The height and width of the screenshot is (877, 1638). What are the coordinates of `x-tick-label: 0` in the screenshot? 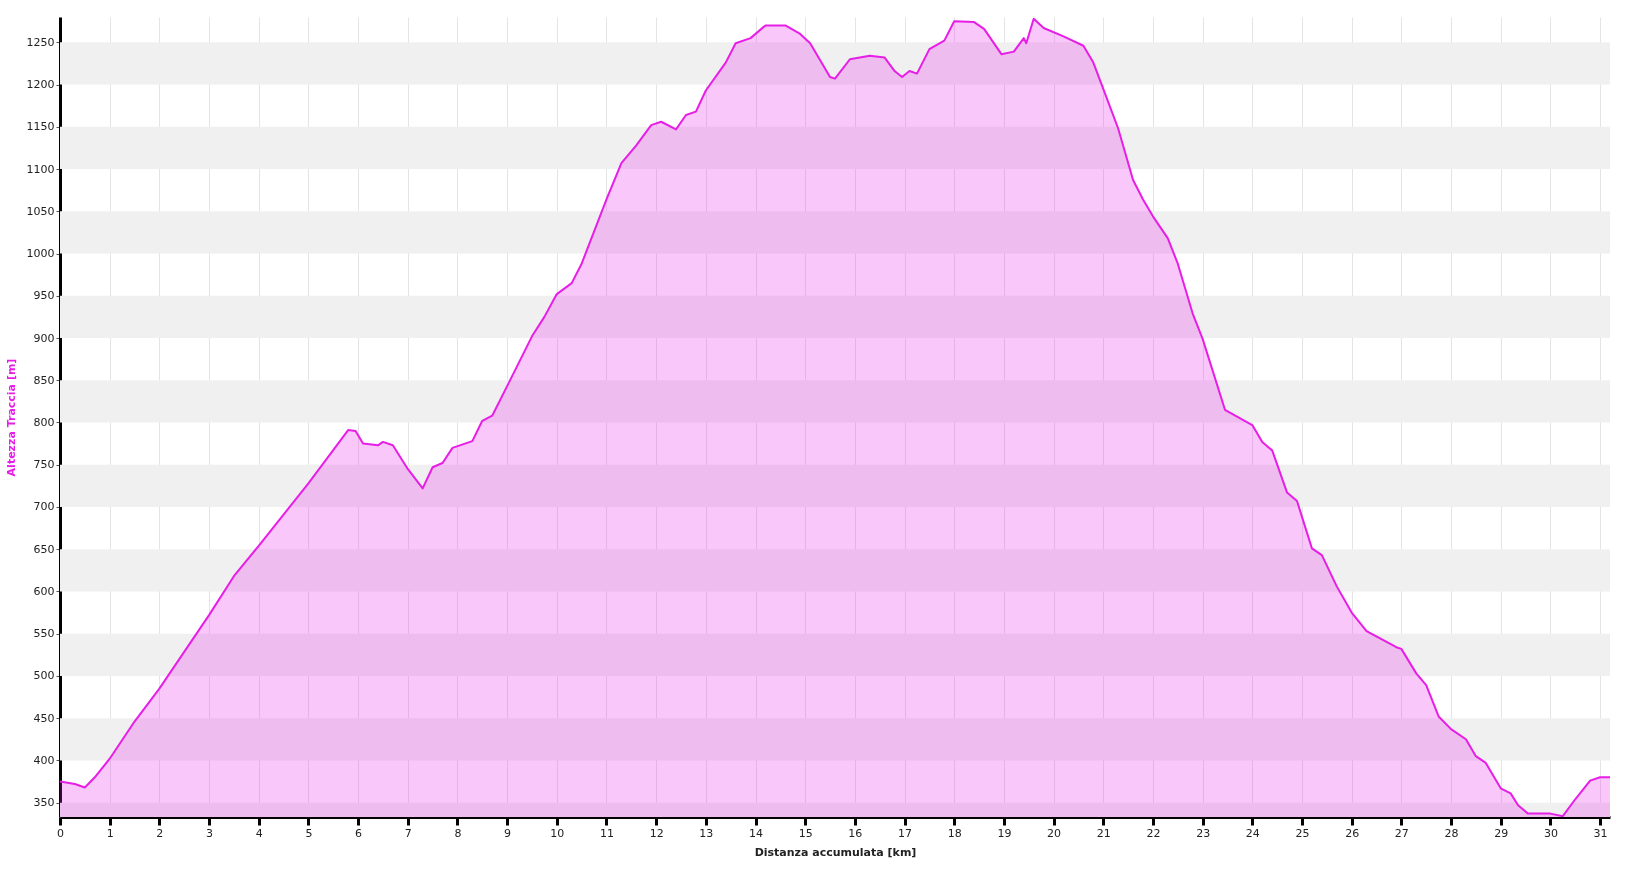 It's located at (60, 833).